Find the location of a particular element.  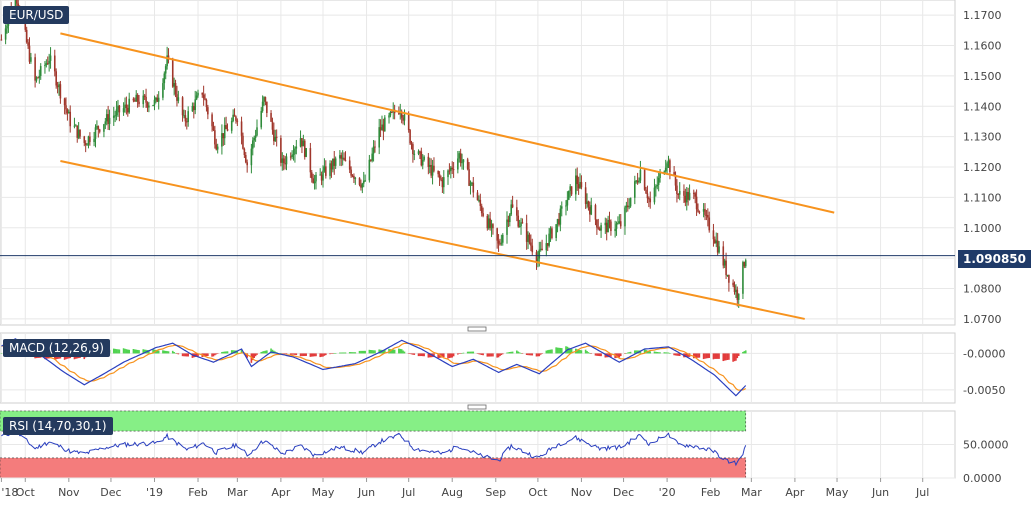

x-tick-label: Jul is located at coordinates (922, 492).